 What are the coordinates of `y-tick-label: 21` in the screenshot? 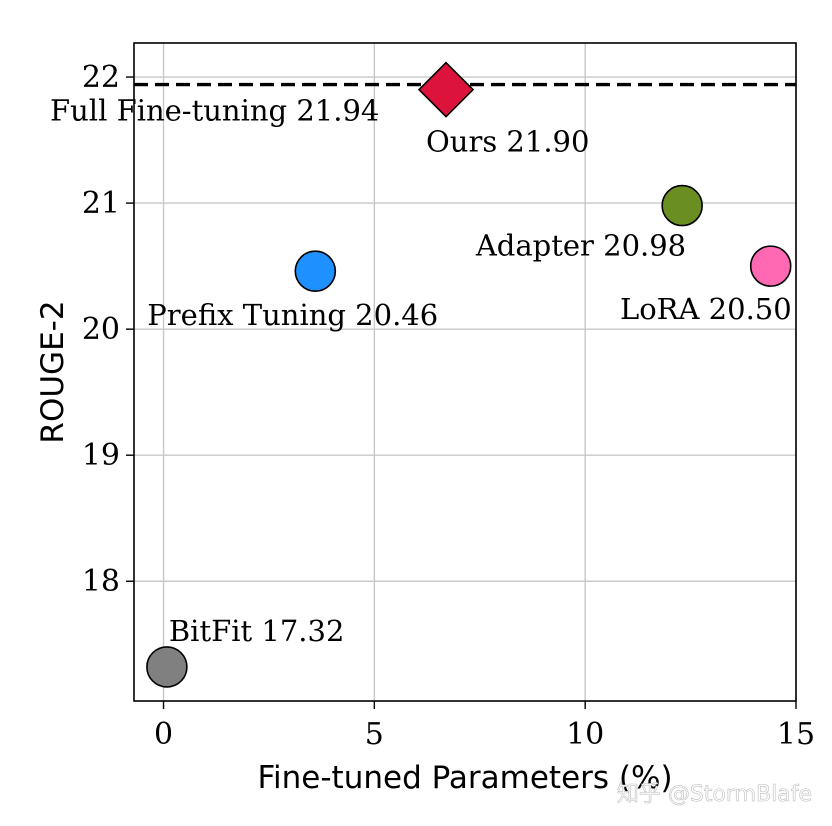 It's located at (101, 203).